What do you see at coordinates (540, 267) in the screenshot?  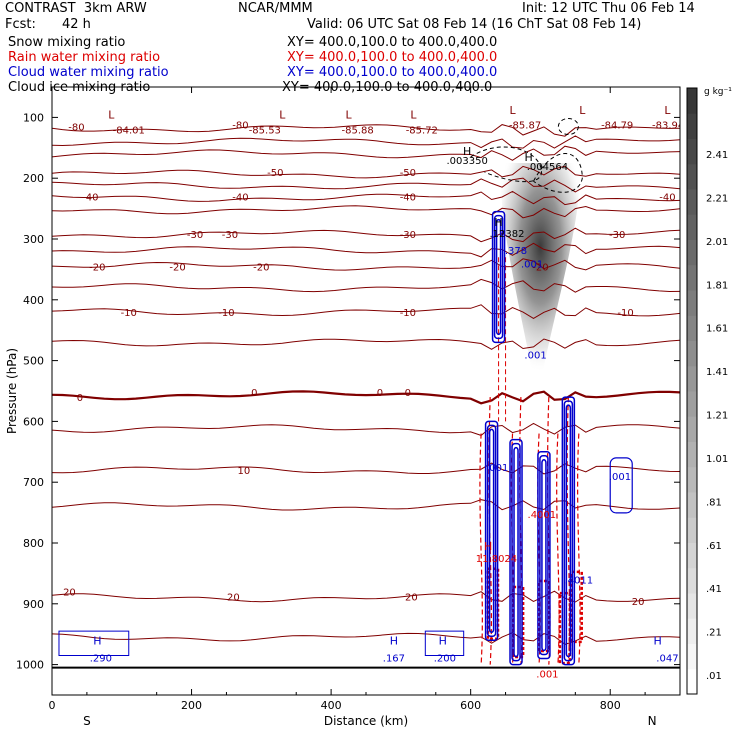 I see `contour-label-15: -20` at bounding box center [540, 267].